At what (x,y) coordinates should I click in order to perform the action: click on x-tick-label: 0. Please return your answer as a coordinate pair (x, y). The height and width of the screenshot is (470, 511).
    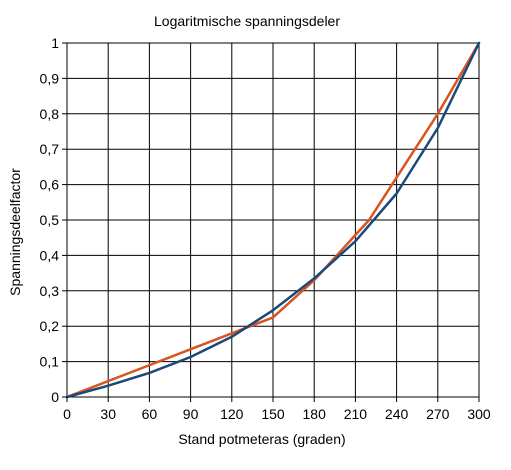
    Looking at the image, I should click on (67, 414).